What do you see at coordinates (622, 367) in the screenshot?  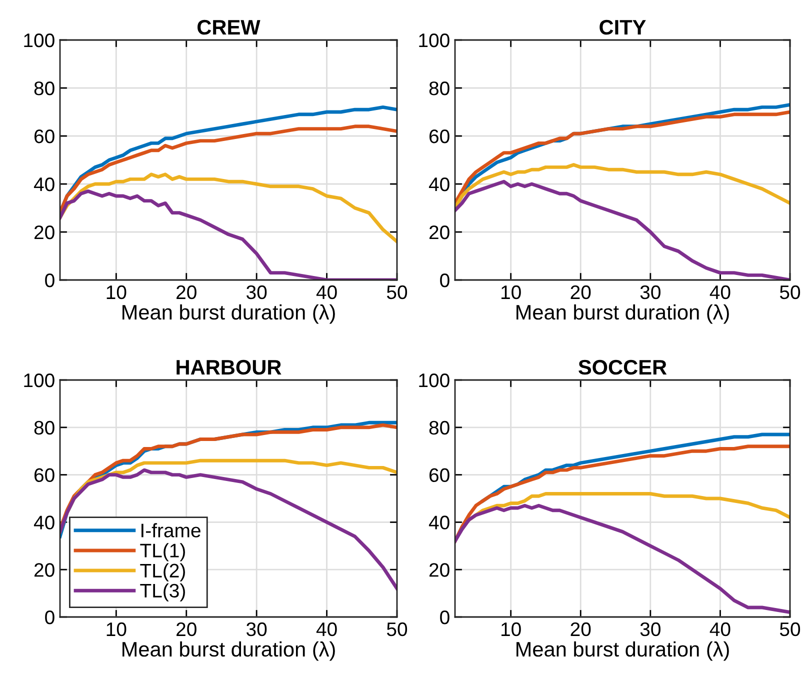 I see `chart-title: SOCCER` at bounding box center [622, 367].